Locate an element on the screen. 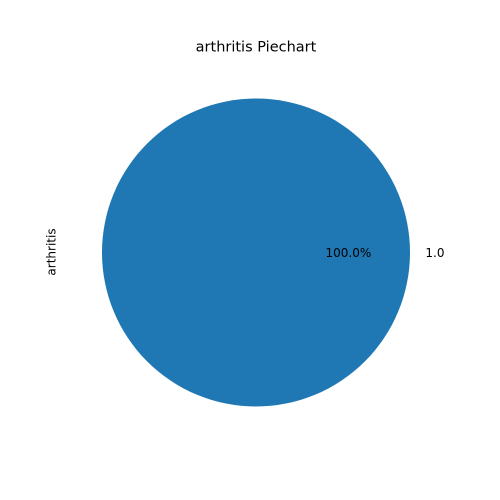  slice-label: 1.0 is located at coordinates (434, 253).